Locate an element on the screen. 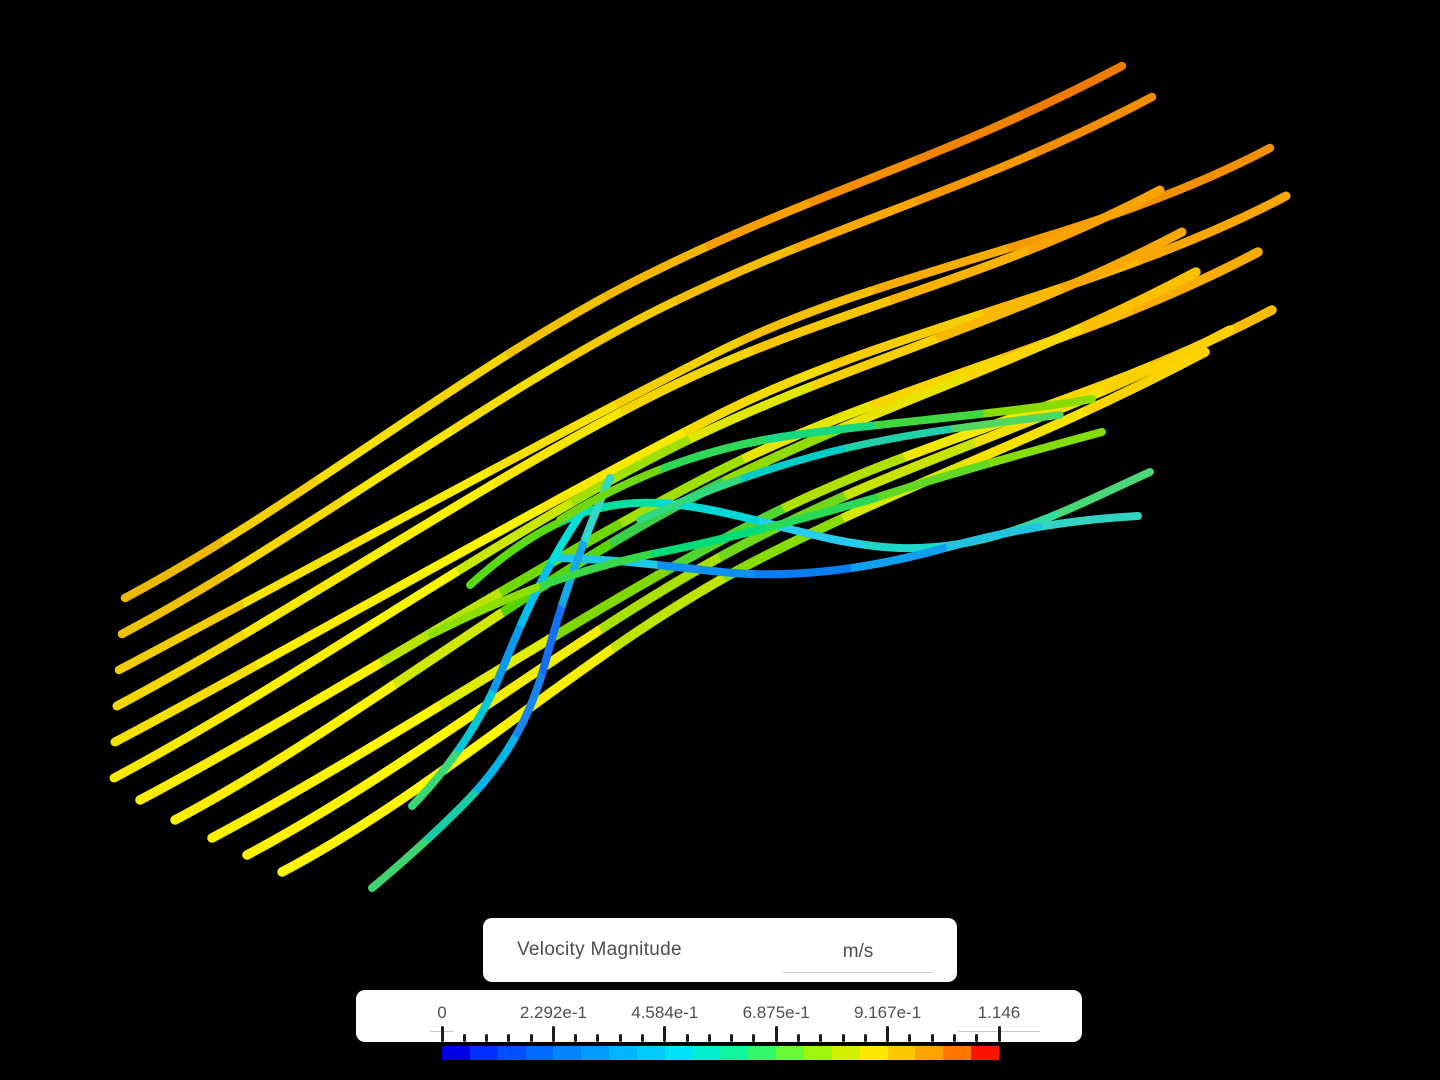 The image size is (1440, 1080). colorbar-range-field: 0 is located at coordinates (442, 1012).